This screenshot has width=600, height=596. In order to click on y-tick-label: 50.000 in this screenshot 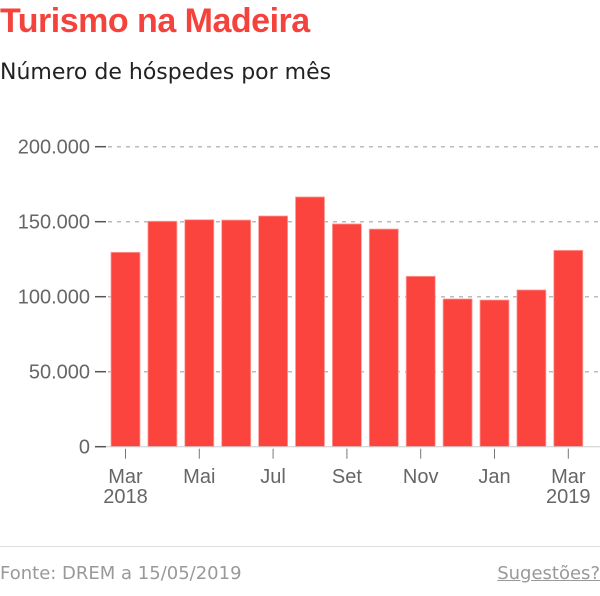, I will do `click(59, 373)`.